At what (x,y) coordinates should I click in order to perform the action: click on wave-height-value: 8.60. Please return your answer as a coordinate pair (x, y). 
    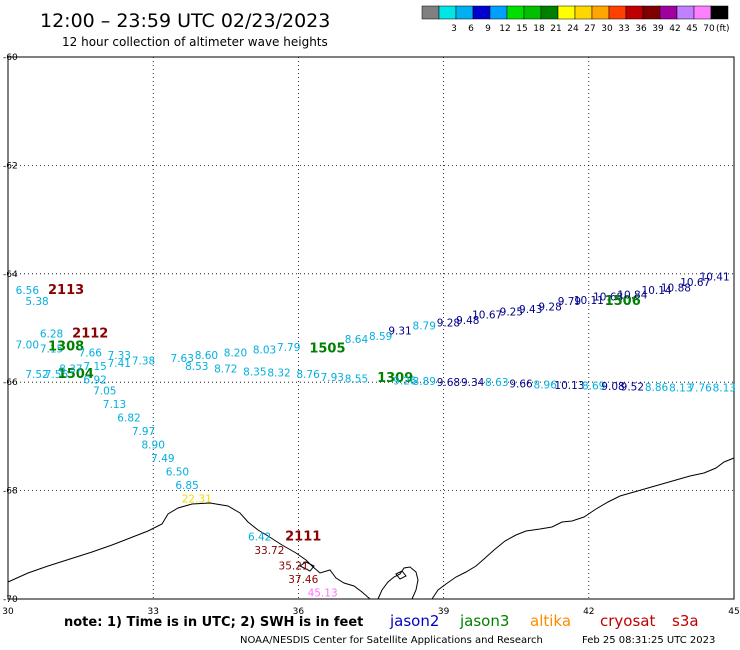
    Looking at the image, I should click on (206, 356).